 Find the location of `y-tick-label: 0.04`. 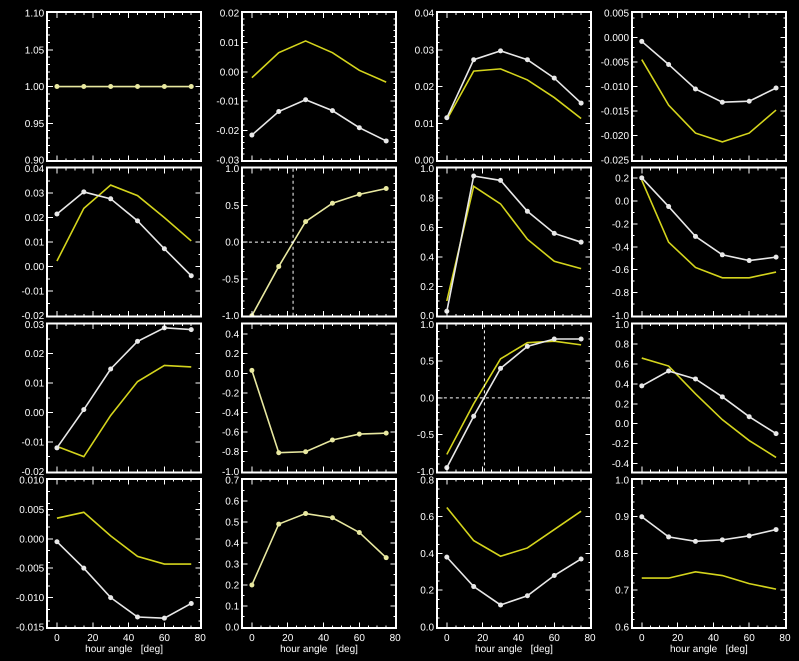

y-tick-label: 0.04 is located at coordinates (424, 14).